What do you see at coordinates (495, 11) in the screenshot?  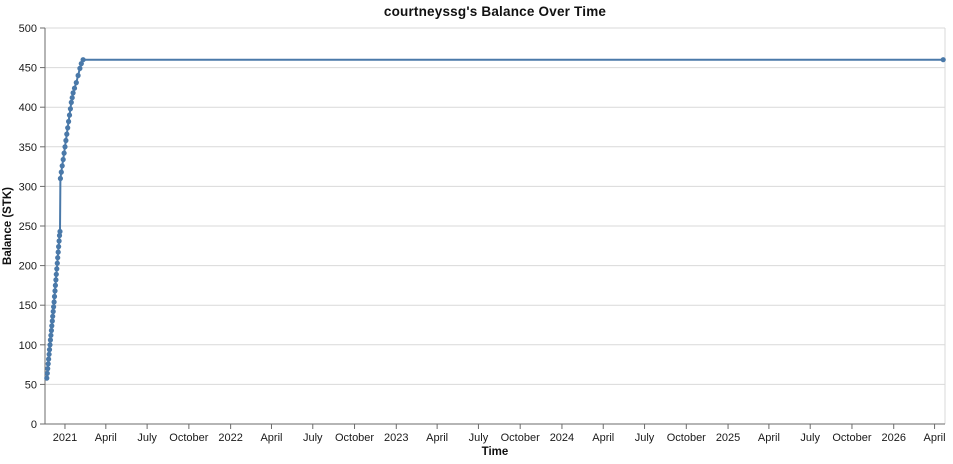 I see `chart-title: courtneyssg's Balance Over Time` at bounding box center [495, 11].